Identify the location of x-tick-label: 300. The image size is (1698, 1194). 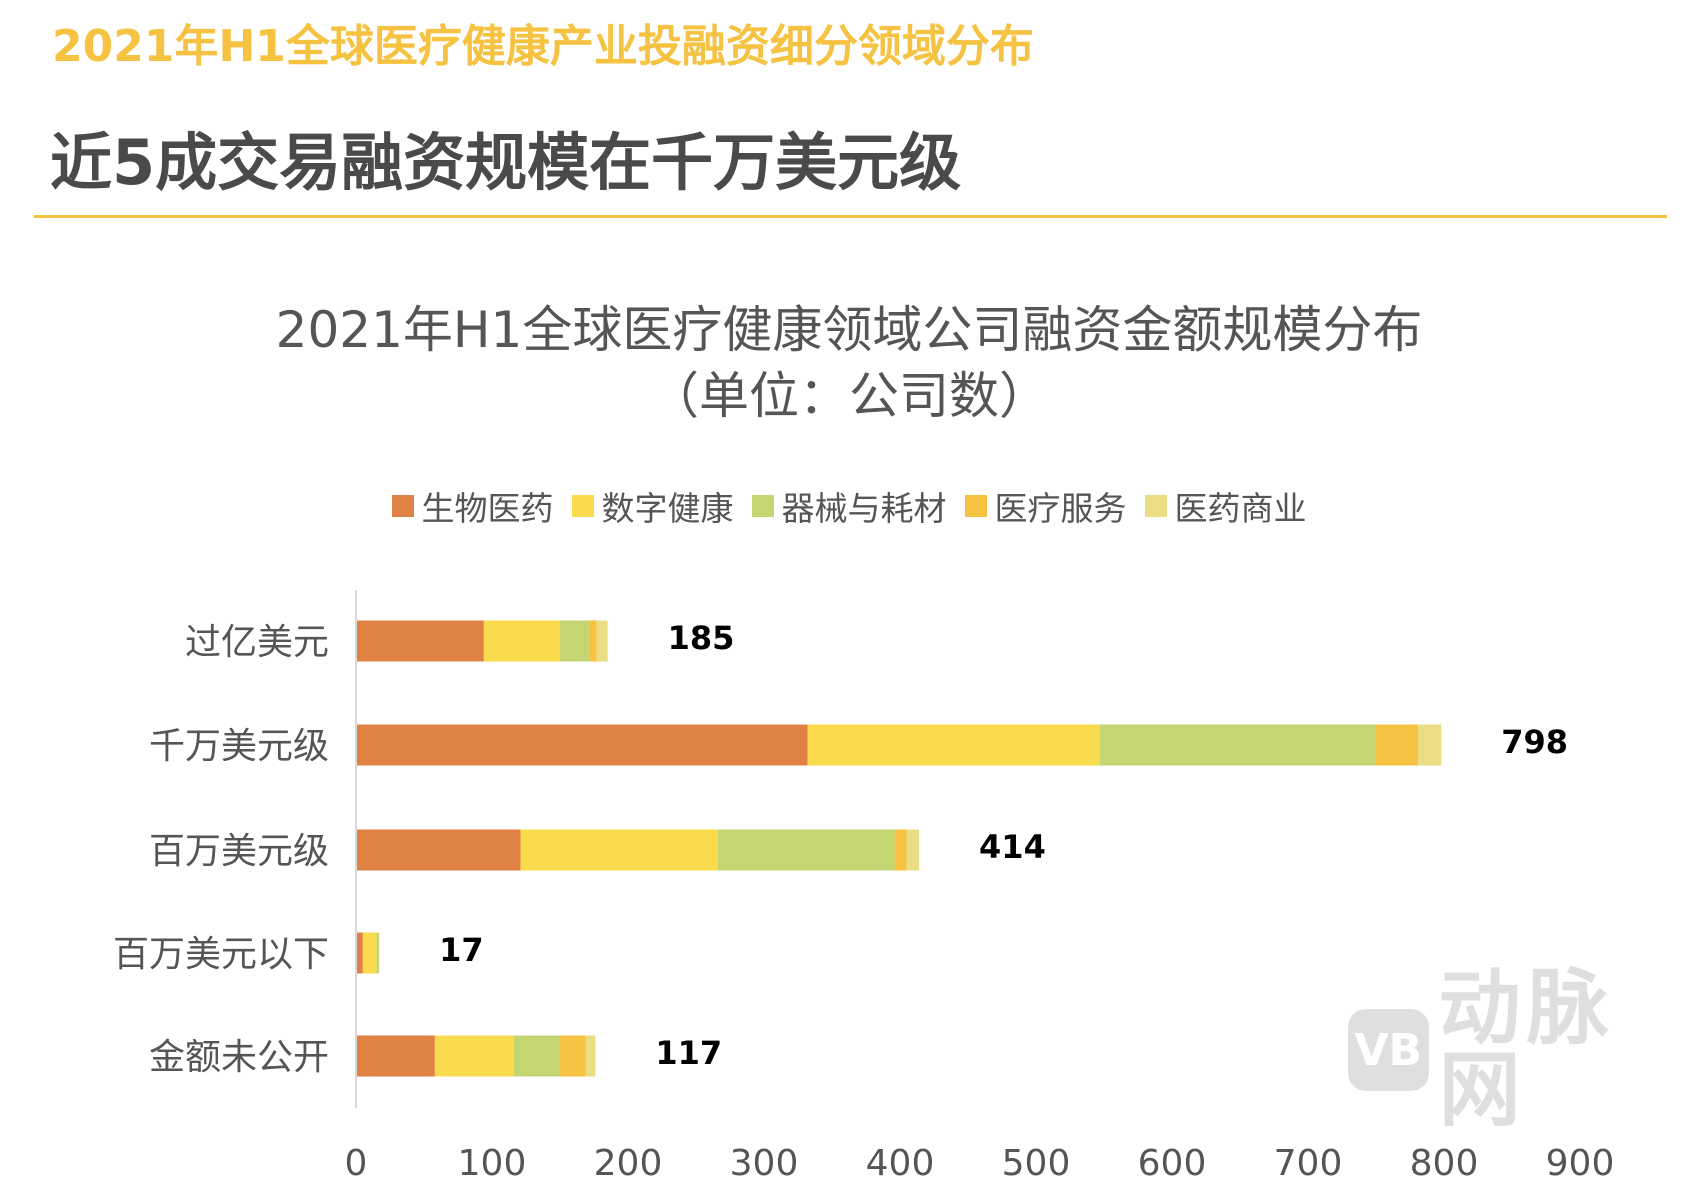
(764, 1163).